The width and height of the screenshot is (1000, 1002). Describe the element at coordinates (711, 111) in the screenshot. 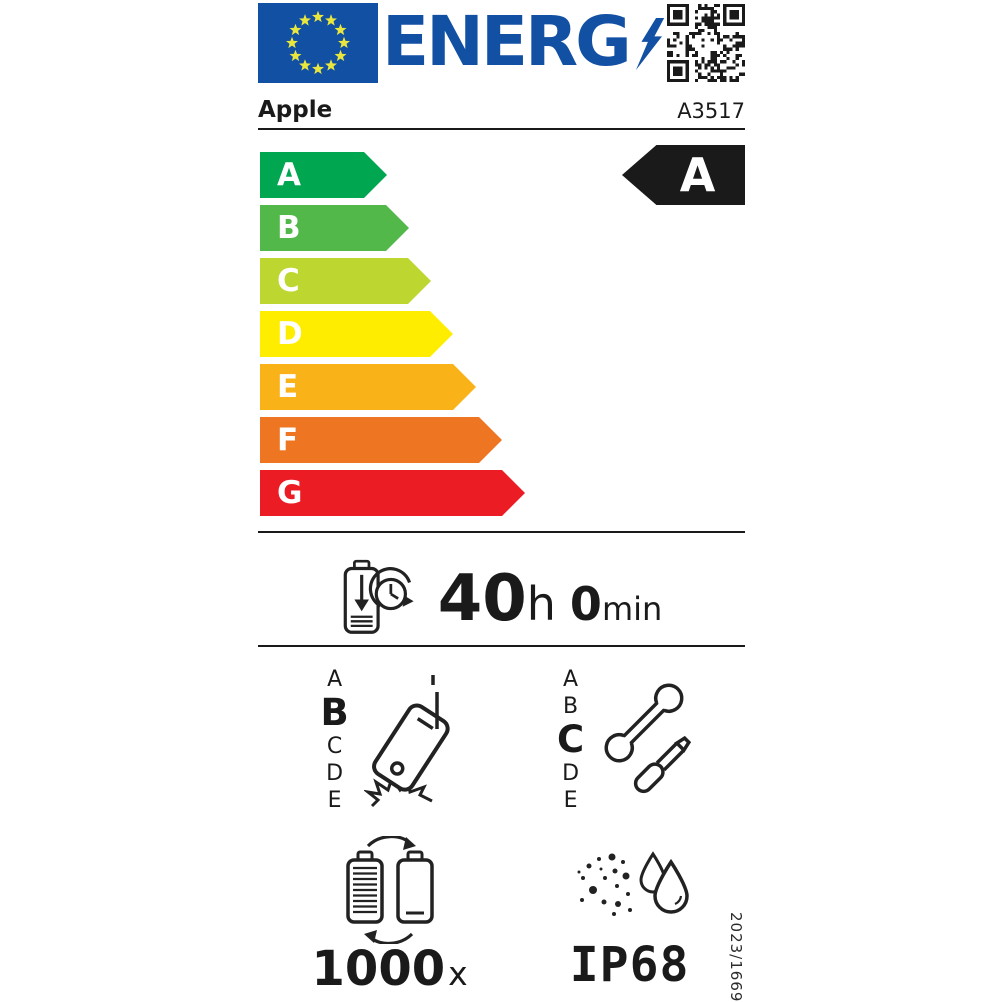

I see `model-identifier: A3517` at that location.